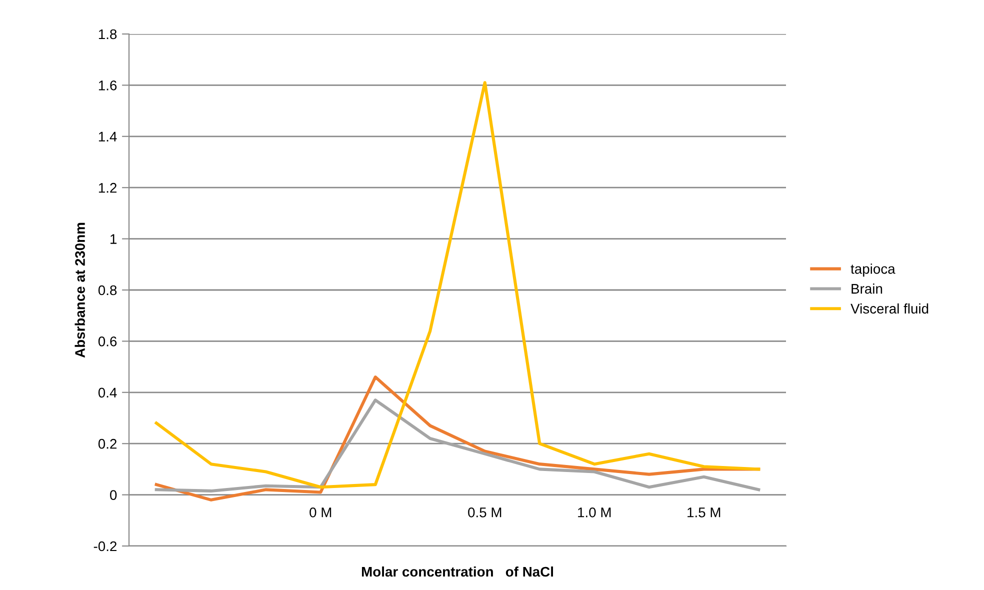 The image size is (984, 590). I want to click on y-tick-label: 0, so click(113, 495).